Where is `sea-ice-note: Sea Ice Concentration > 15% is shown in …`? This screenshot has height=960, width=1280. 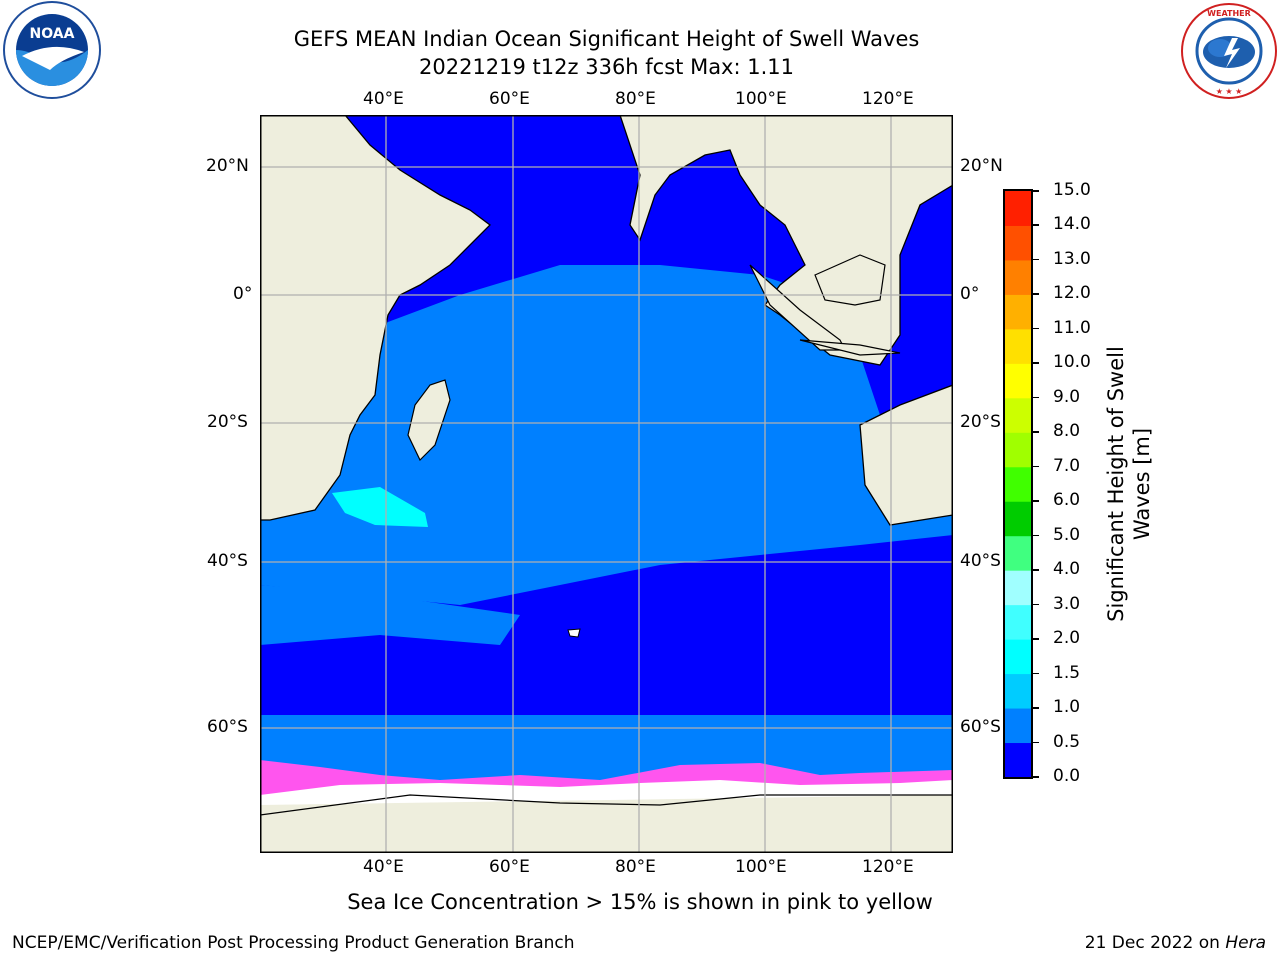 sea-ice-note: Sea Ice Concentration > 15% is shown in … is located at coordinates (640, 902).